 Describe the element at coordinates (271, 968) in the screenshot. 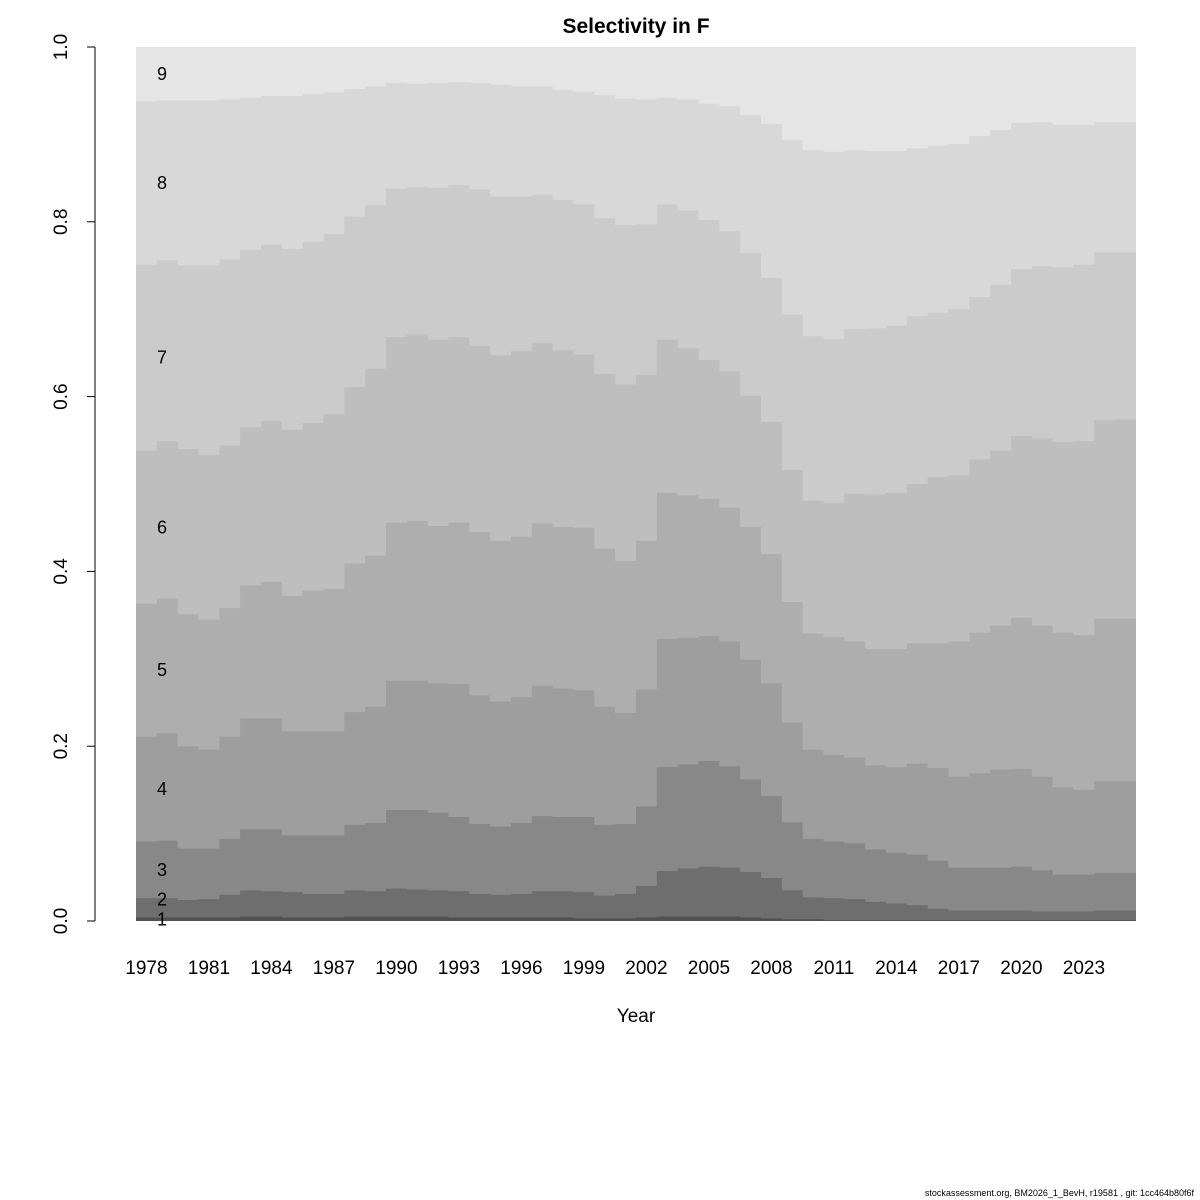

I see `x-tick-label: 1984` at that location.